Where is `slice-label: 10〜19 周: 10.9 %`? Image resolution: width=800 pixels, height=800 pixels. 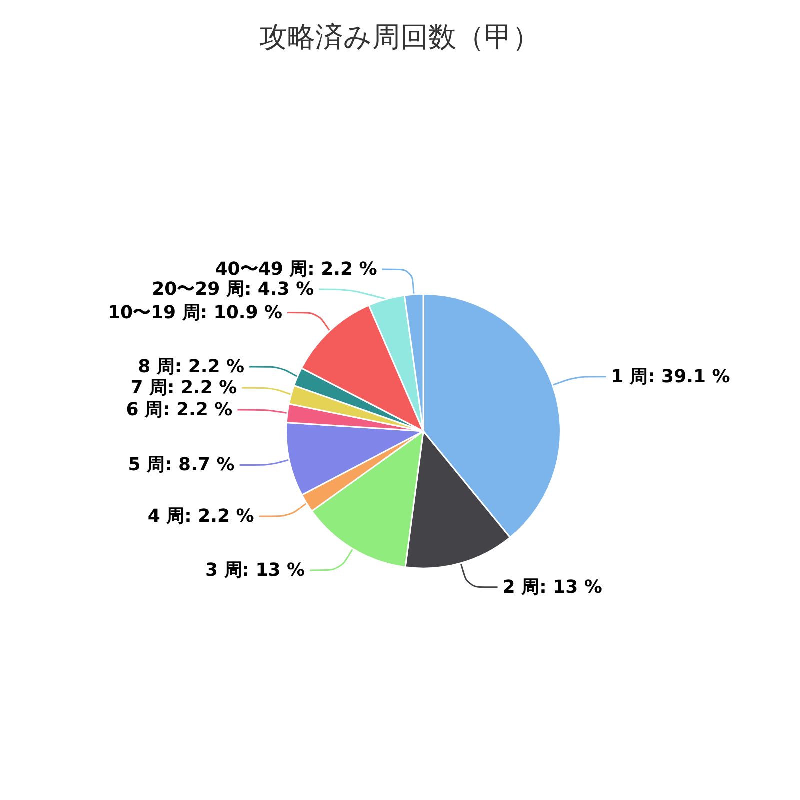 slice-label: 10〜19 周: 10.9 % is located at coordinates (195, 313).